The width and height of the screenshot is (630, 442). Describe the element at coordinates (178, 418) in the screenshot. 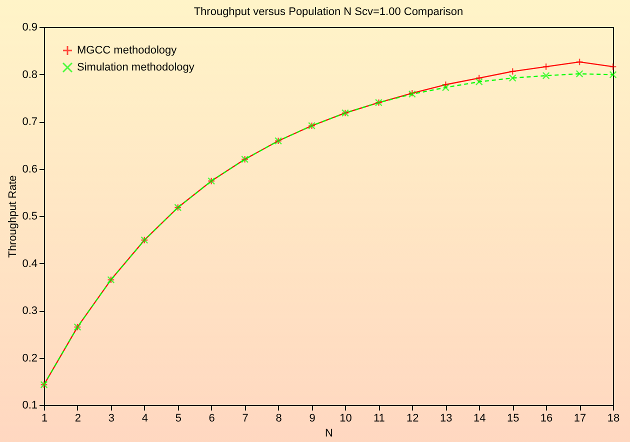

I see `x-tick-label: 5` at that location.